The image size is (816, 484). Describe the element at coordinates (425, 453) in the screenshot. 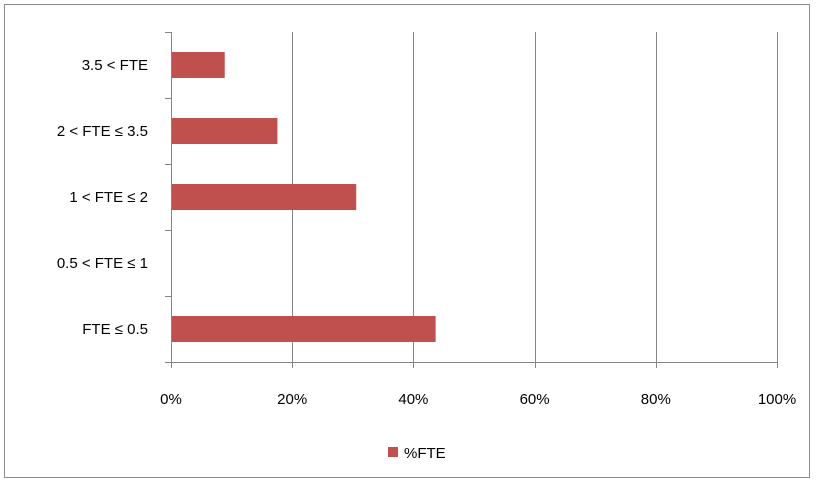

I see `legend-label-fte: %FTE` at that location.